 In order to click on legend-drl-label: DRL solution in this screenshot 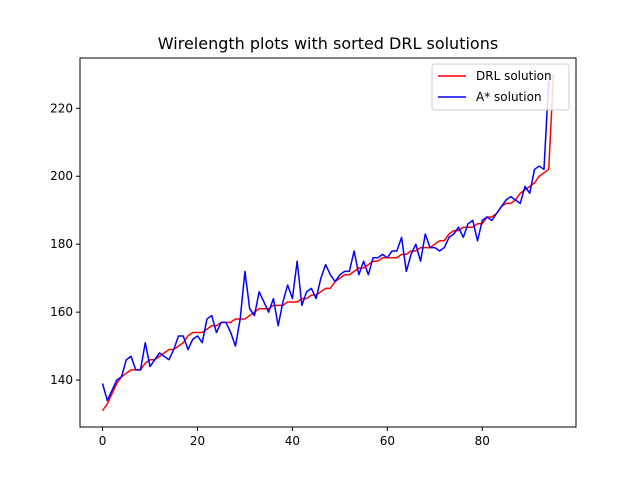, I will do `click(514, 76)`.